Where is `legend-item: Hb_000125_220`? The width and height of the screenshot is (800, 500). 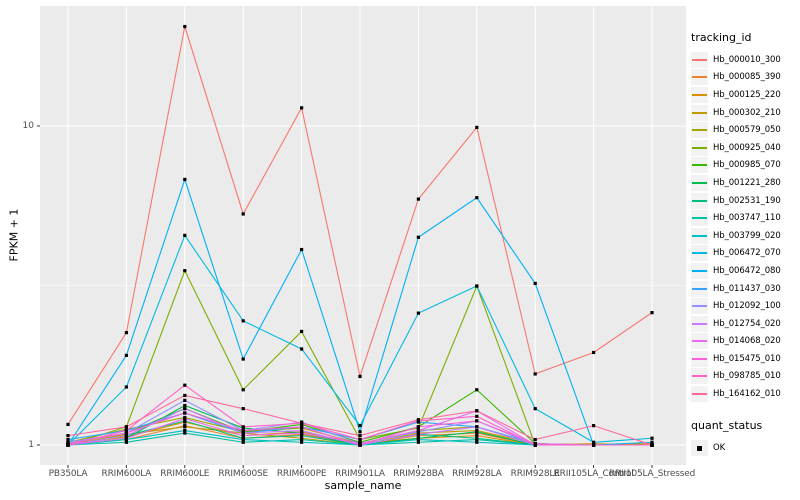
legend-item: Hb_000125_220 is located at coordinates (745, 95).